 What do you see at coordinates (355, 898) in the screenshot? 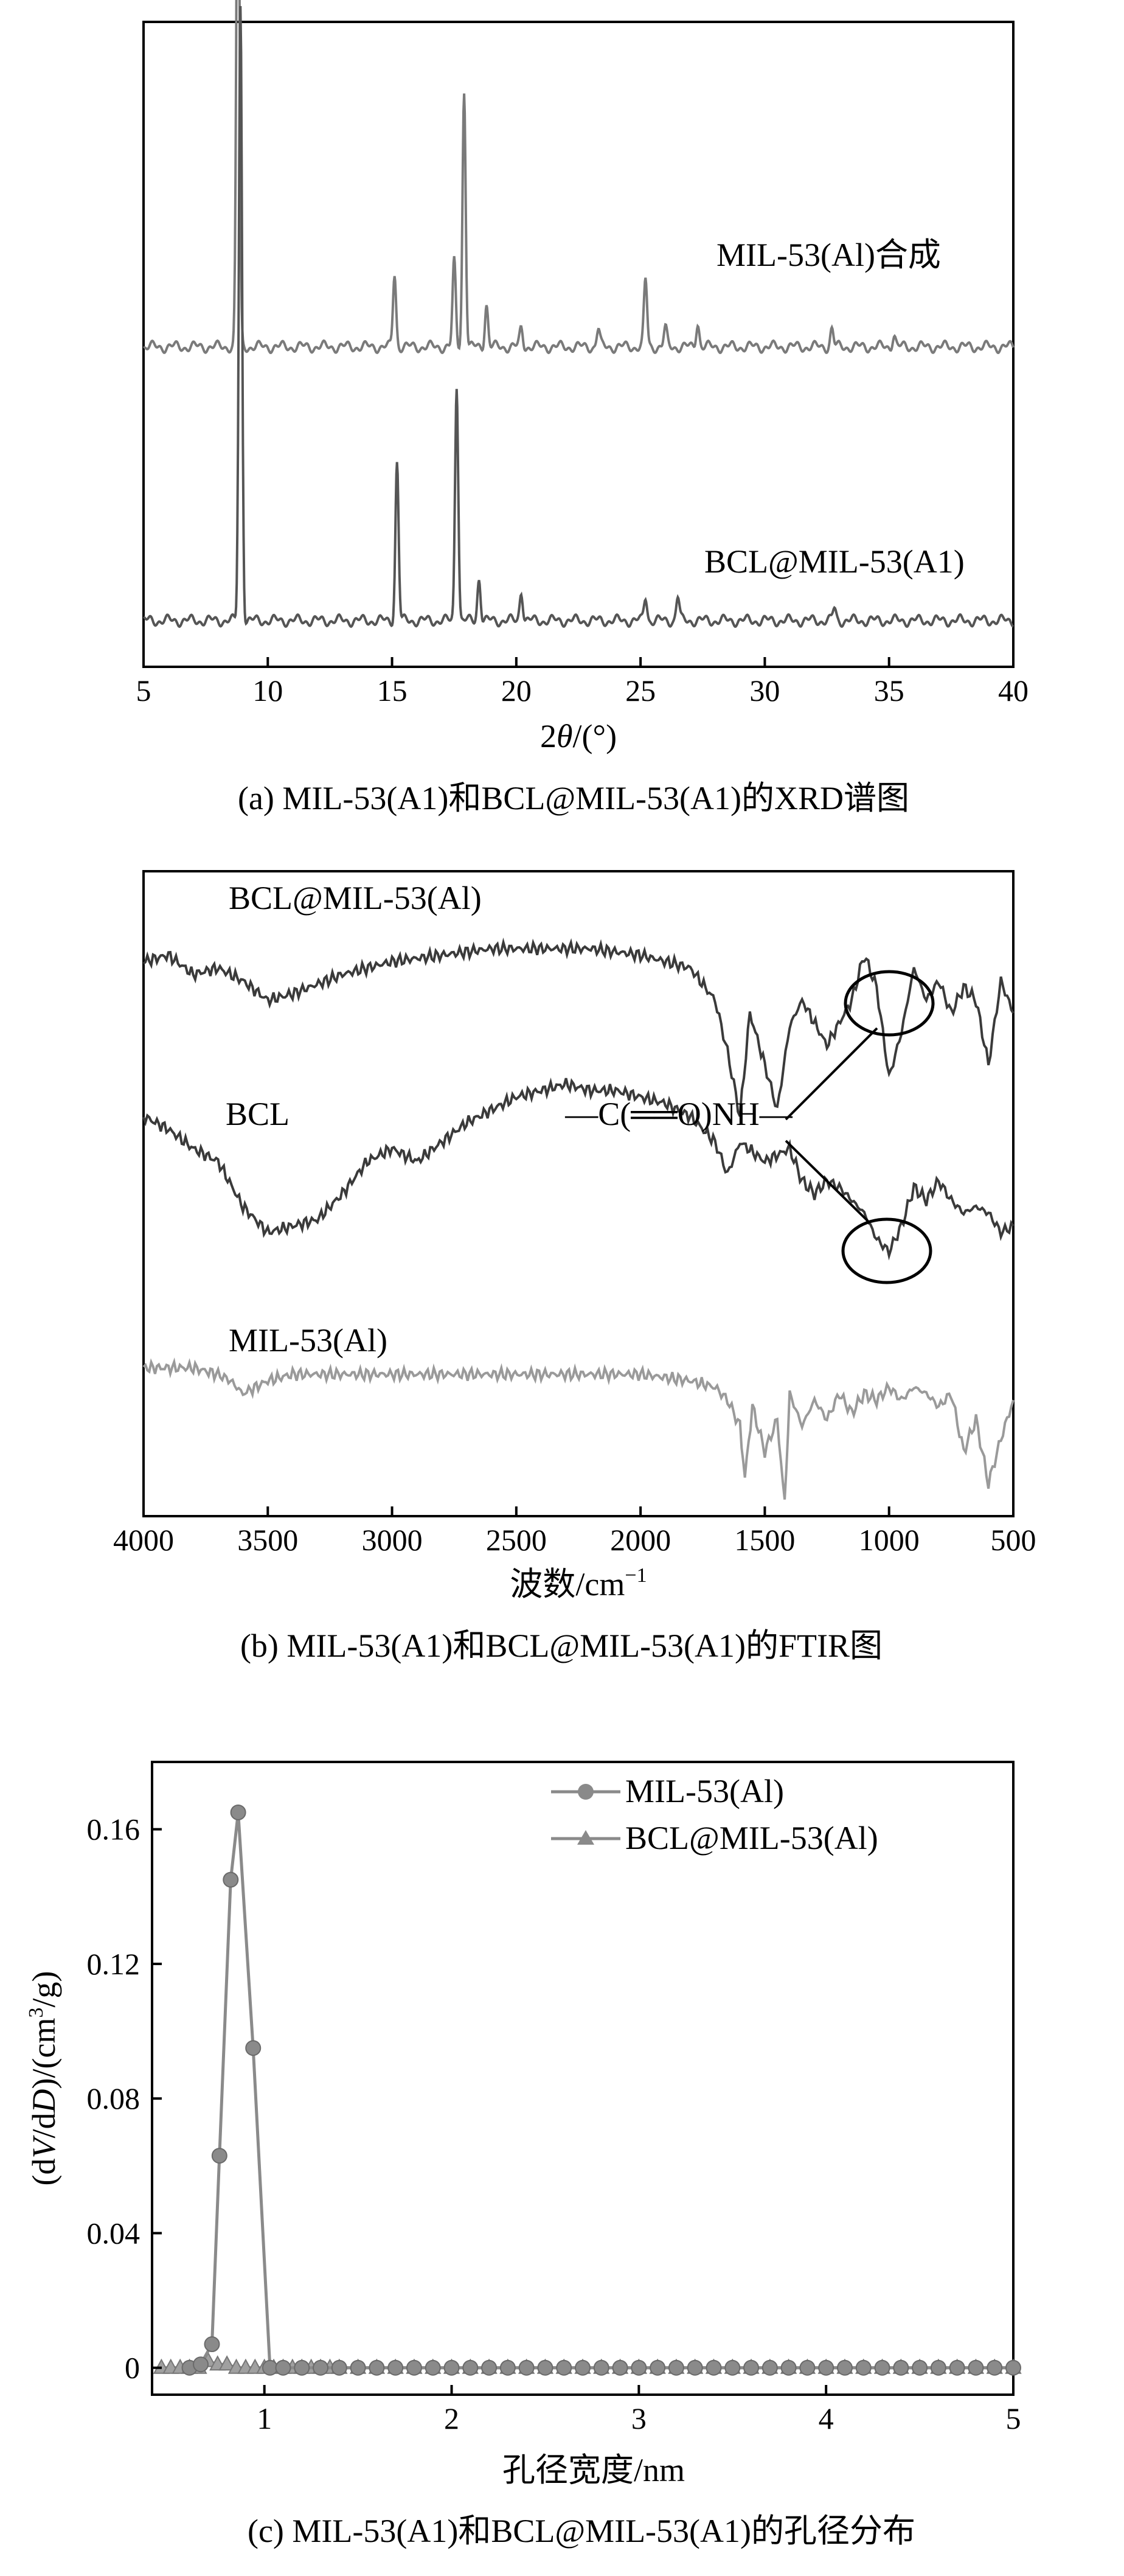
I see `ftir-series-label-bcl-mil53: BCL@MIL-53(Al)` at bounding box center [355, 898].